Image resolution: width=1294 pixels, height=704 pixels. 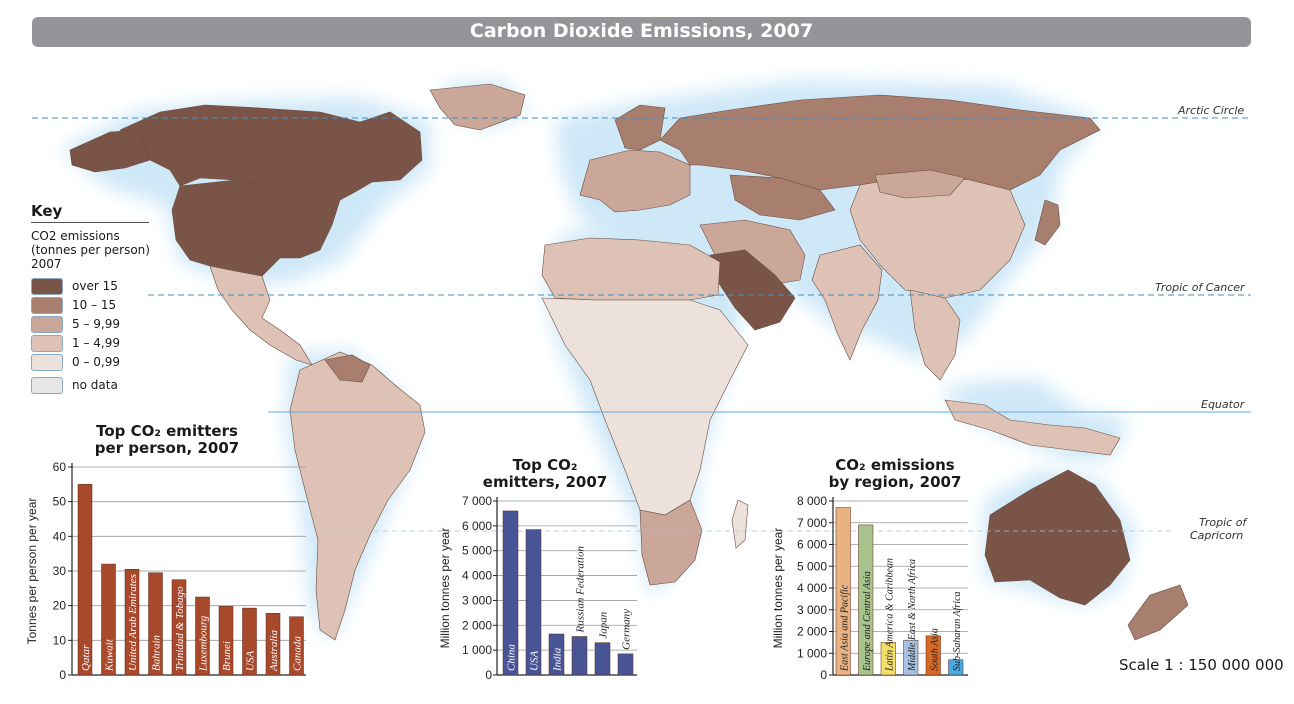 What do you see at coordinates (1223, 404) in the screenshot?
I see `equator-label: Equator` at bounding box center [1223, 404].